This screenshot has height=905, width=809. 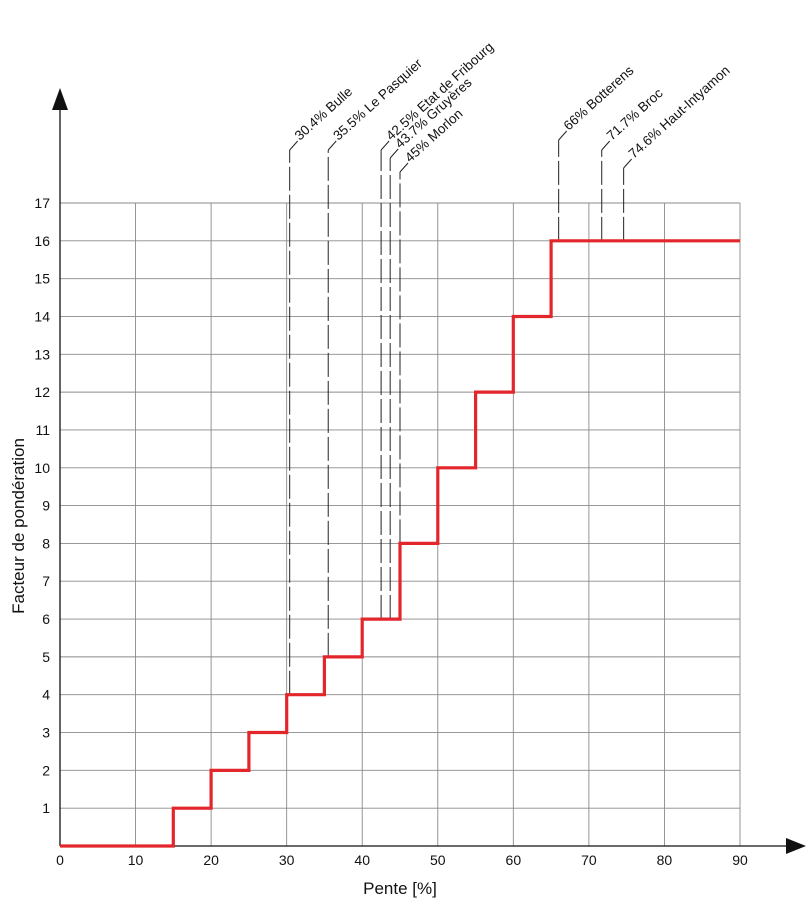 What do you see at coordinates (46, 808) in the screenshot?
I see `y-tick-label: 1` at bounding box center [46, 808].